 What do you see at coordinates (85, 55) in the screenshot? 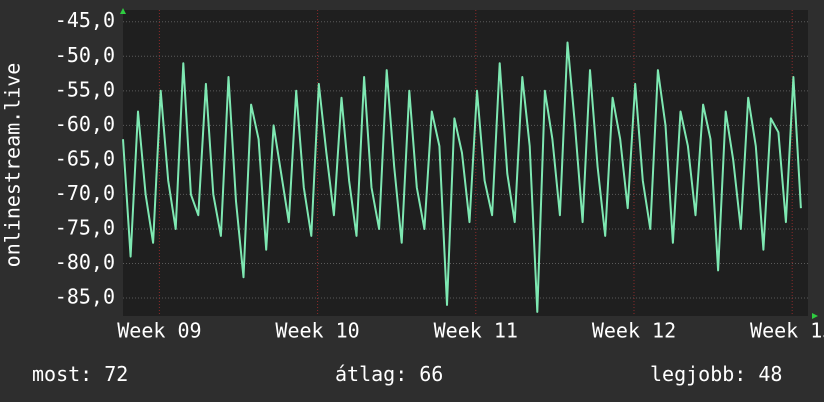
I see `y-tick-label: -50,0` at bounding box center [85, 55].